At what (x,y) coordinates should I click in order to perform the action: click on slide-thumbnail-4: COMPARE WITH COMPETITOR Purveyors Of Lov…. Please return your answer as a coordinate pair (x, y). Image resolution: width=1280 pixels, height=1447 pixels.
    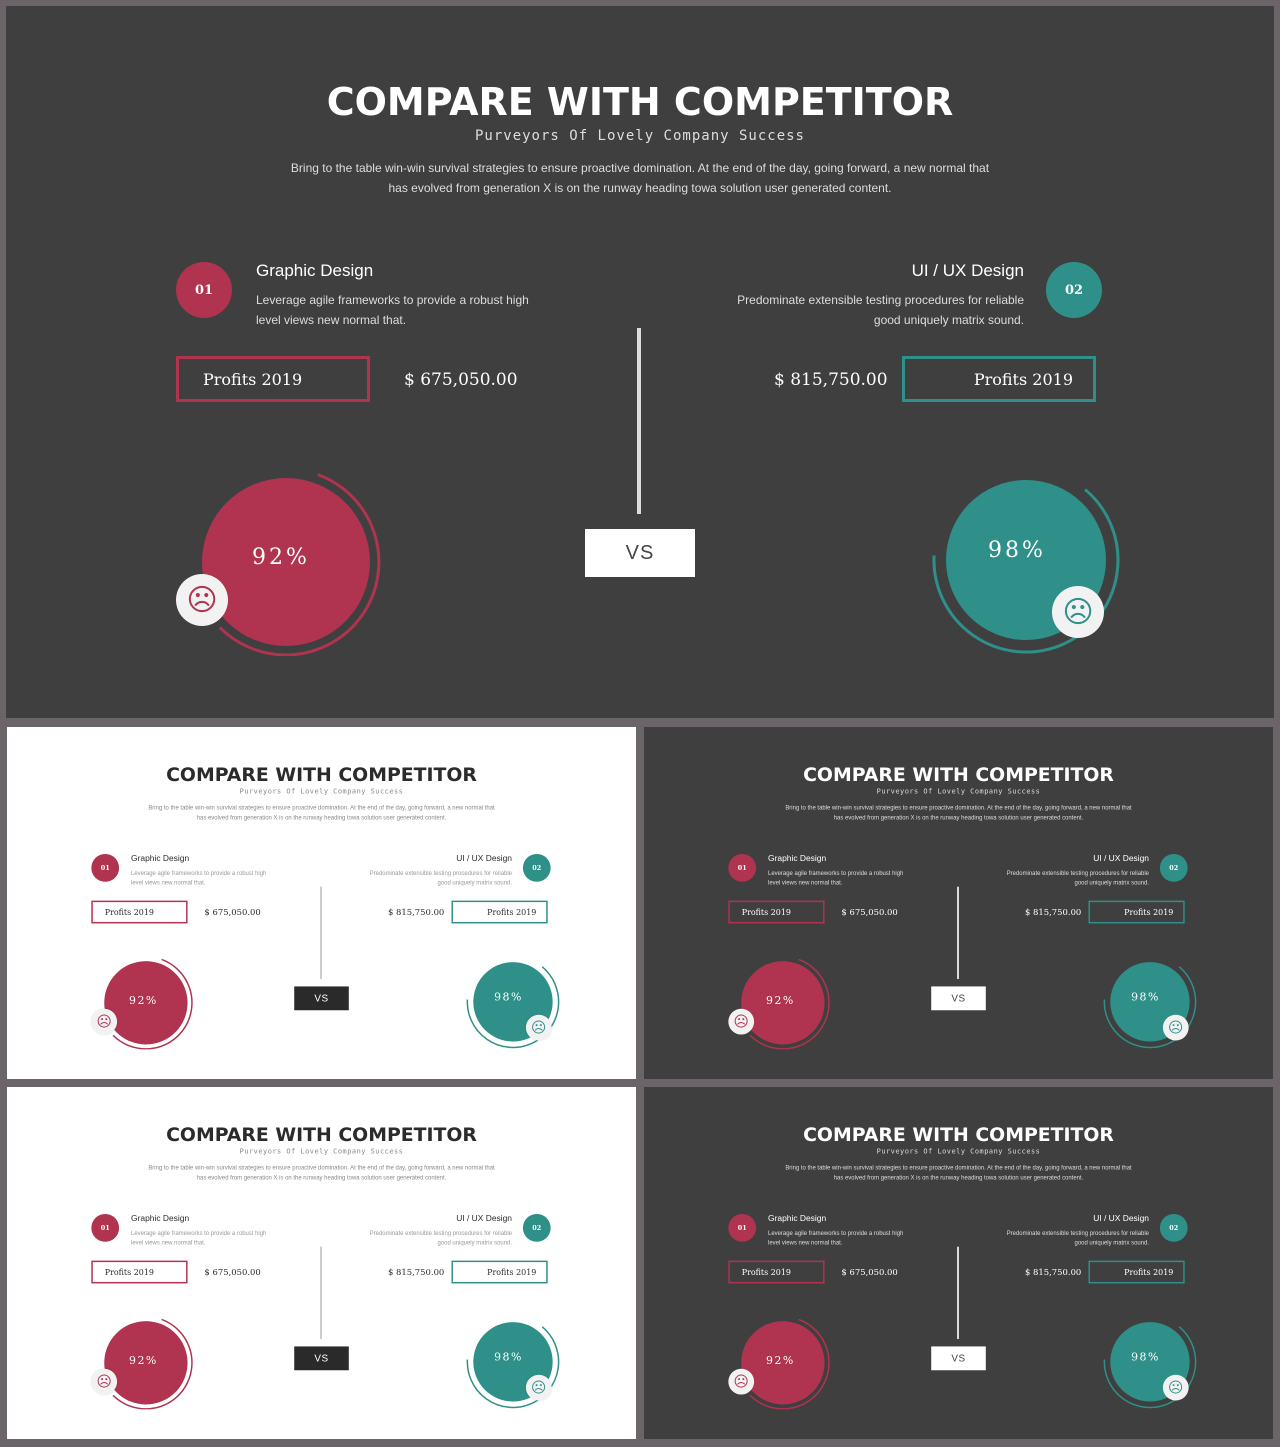
    Looking at the image, I should click on (958, 1263).